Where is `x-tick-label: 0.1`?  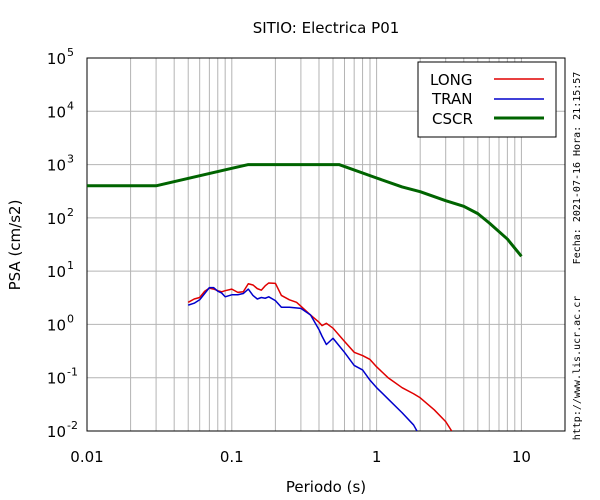 x-tick-label: 0.1 is located at coordinates (232, 457).